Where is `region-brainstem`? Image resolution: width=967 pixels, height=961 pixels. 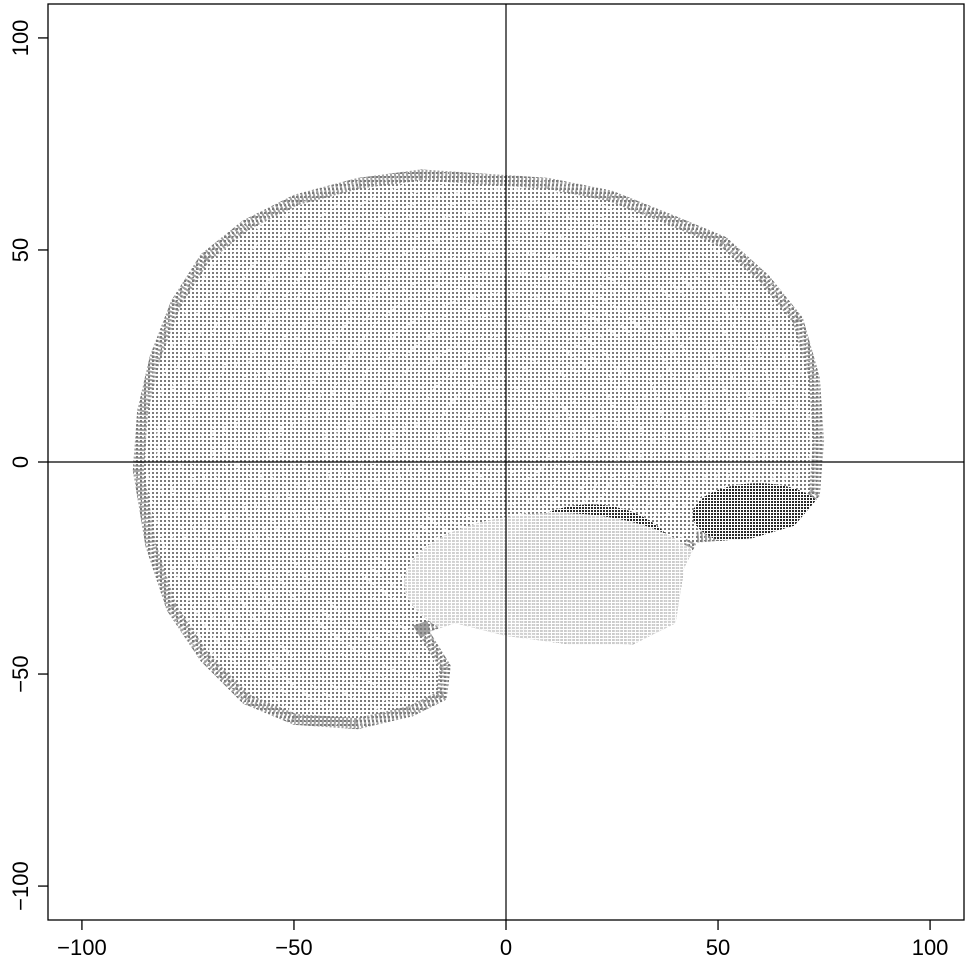 region-brainstem is located at coordinates (557, 582).